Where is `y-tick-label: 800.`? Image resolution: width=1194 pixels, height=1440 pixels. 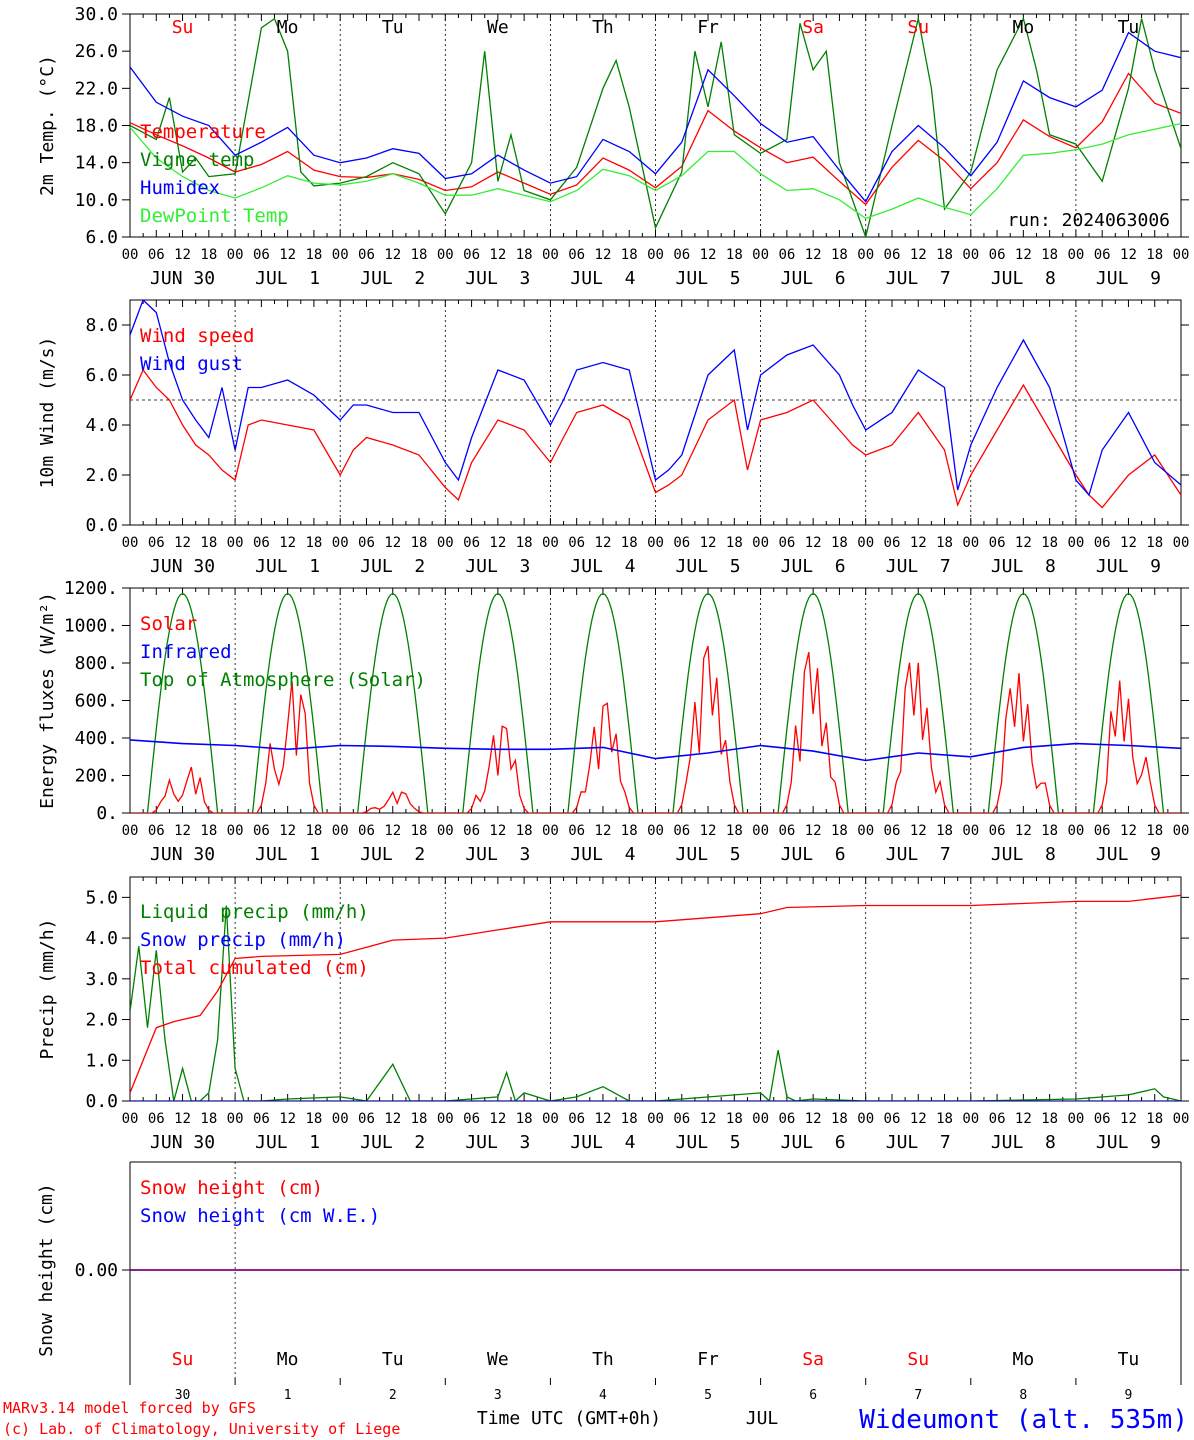
y-tick-label: 800. is located at coordinates (96, 663).